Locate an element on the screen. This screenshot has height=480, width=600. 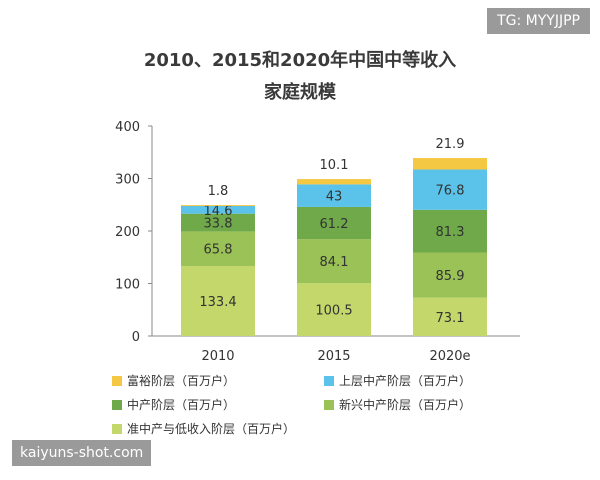
x-tick-label: 2010 is located at coordinates (217, 356).